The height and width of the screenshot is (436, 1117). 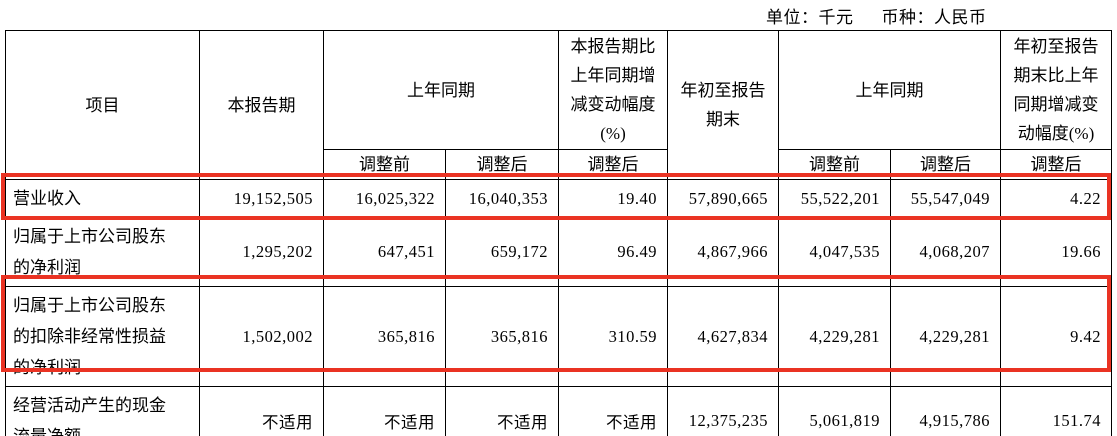 I want to click on cell-period-change: 19.40, so click(x=613, y=198).